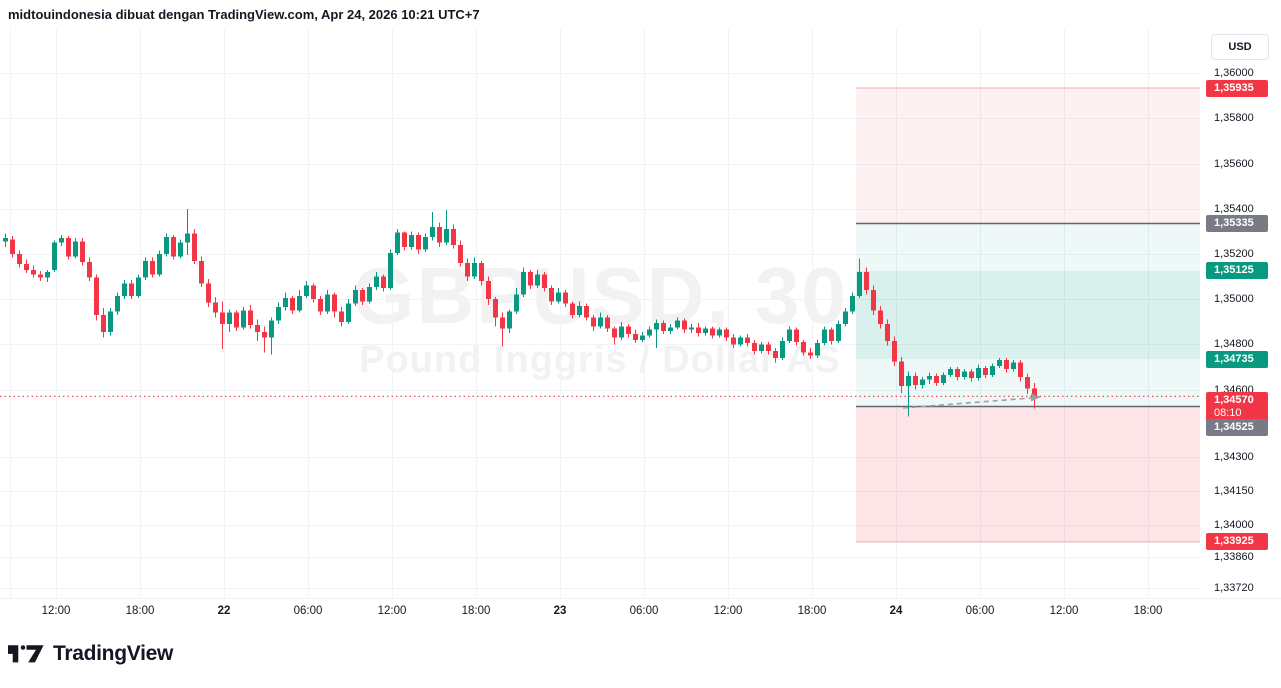  What do you see at coordinates (1237, 427) in the screenshot?
I see `price-badge: 1,34525` at bounding box center [1237, 427].